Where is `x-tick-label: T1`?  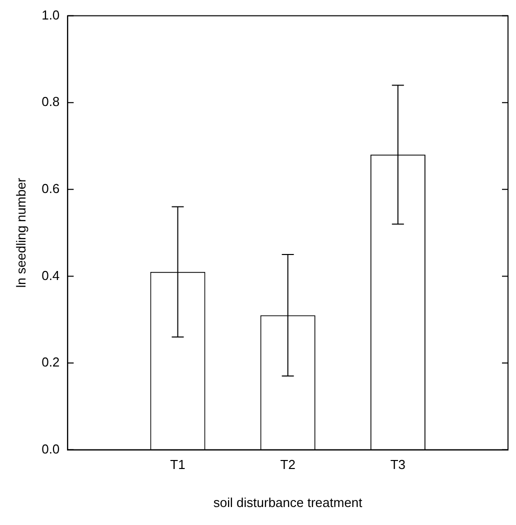
x-tick-label: T1 is located at coordinates (178, 464).